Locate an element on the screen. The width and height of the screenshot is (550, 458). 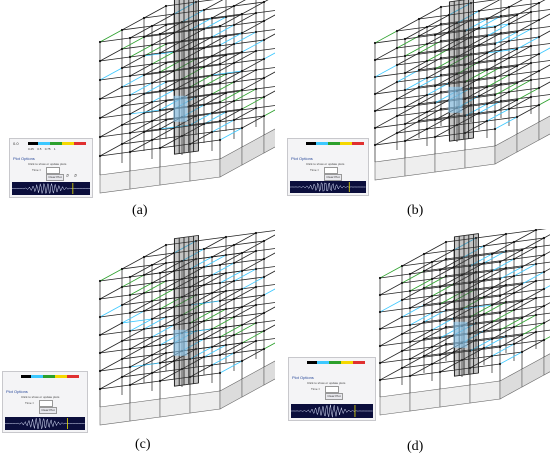
zoom-in-icon: ⌕ is located at coordinates (68, 176).